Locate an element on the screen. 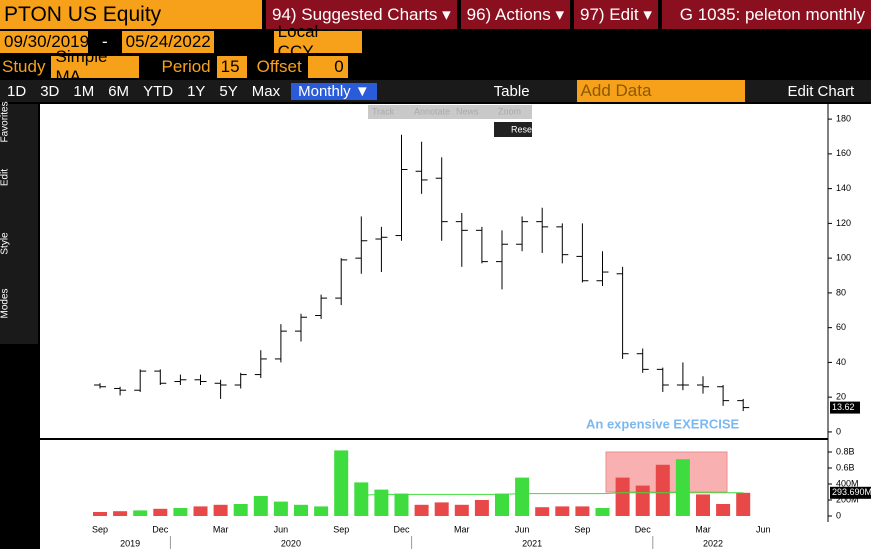 The width and height of the screenshot is (871, 549). security-field: PTON US Equity is located at coordinates (131, 14).